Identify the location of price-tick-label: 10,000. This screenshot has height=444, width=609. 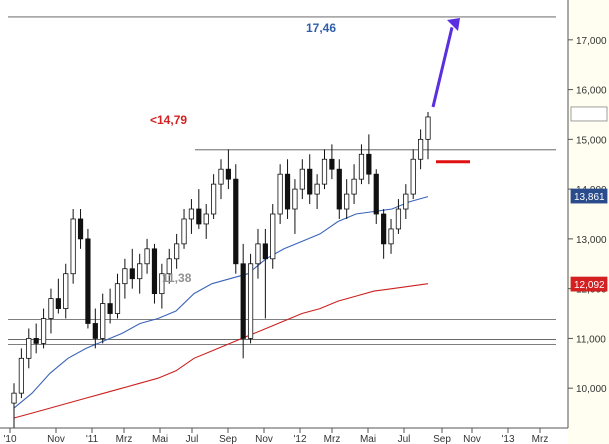
(591, 389).